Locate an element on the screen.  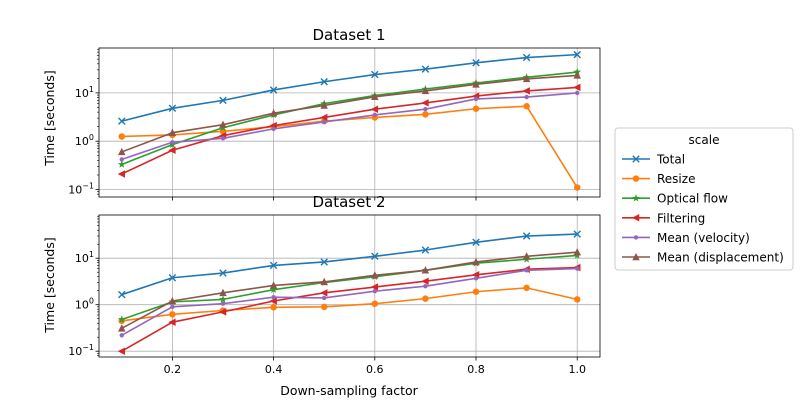
legend-label: Filtering is located at coordinates (681, 218).